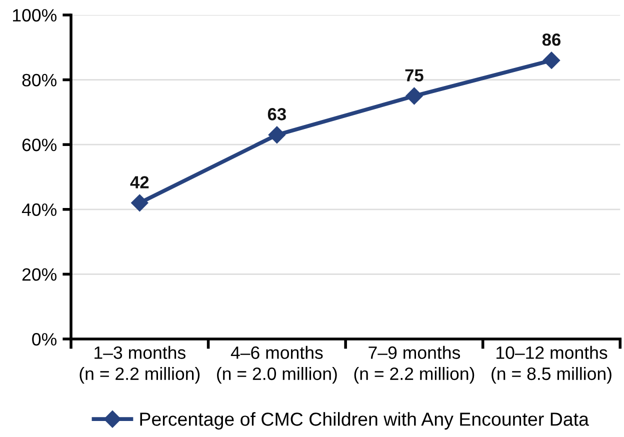 The height and width of the screenshot is (437, 624). Describe the element at coordinates (39, 145) in the screenshot. I see `y-tick-label: 60%` at that location.